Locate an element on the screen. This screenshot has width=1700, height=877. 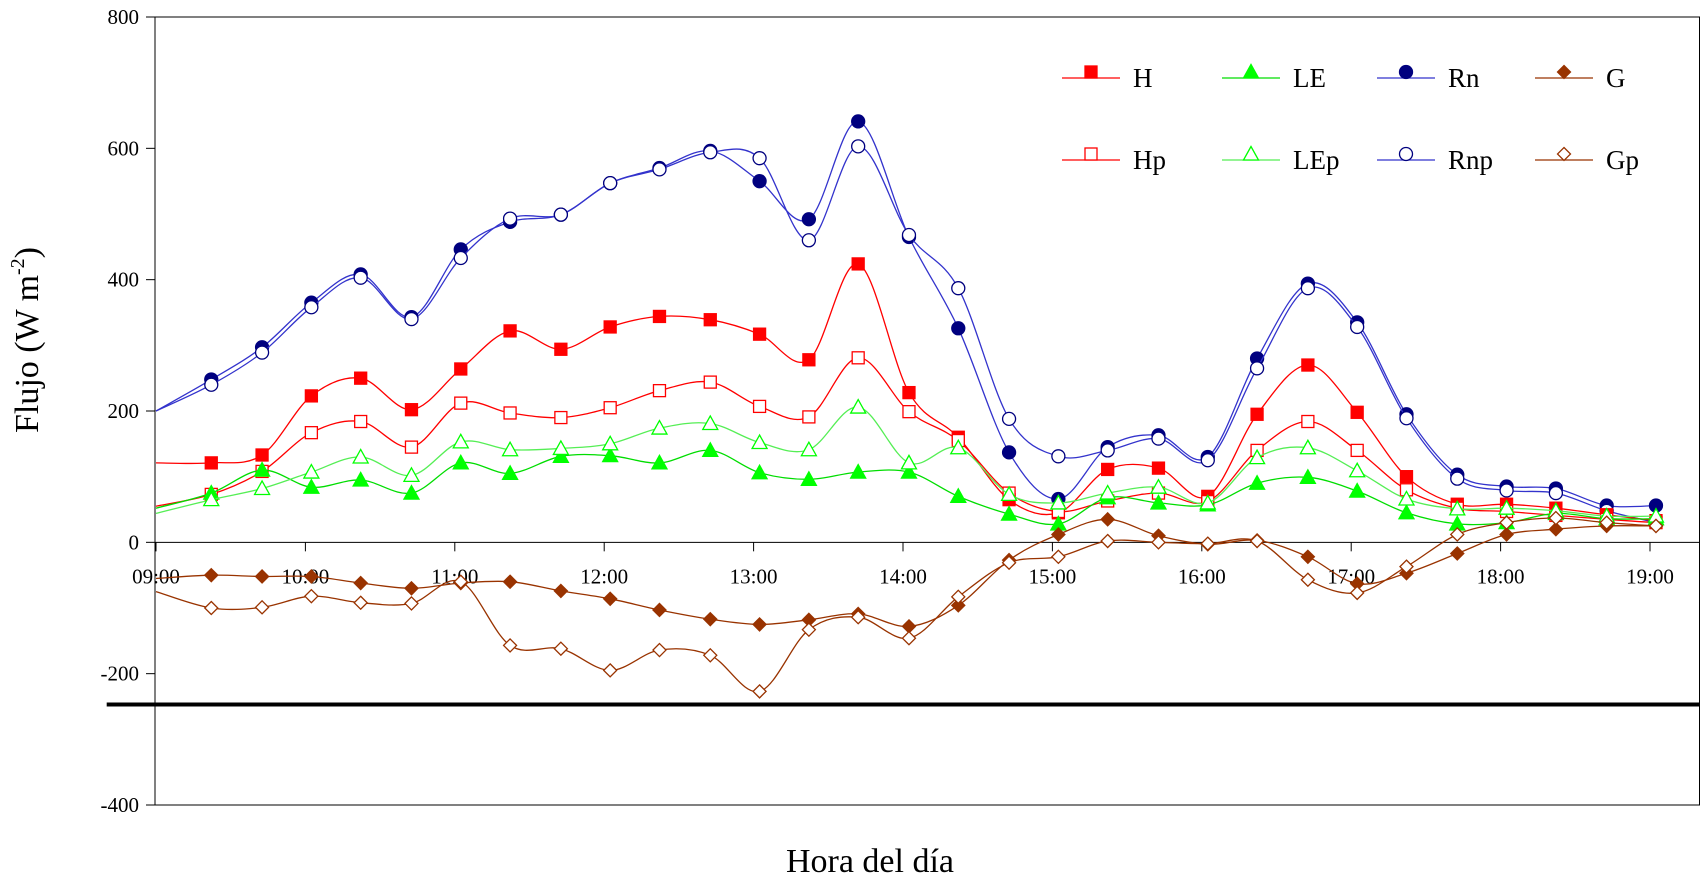
legend-item-gp: Gp is located at coordinates (1587, 160).